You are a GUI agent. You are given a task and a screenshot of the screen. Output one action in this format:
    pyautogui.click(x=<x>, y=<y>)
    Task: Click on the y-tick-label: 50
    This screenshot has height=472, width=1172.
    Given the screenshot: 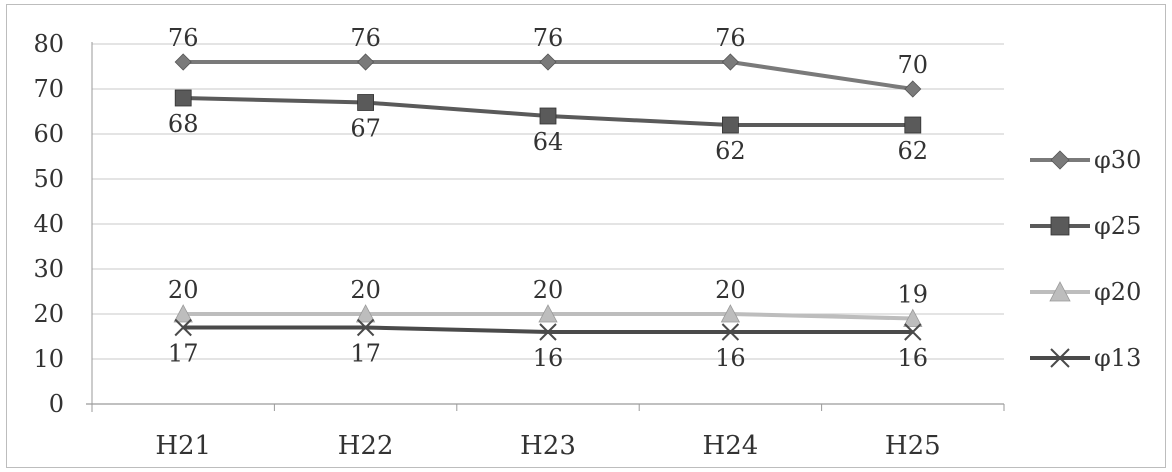 What is the action you would take?
    pyautogui.click(x=48, y=179)
    